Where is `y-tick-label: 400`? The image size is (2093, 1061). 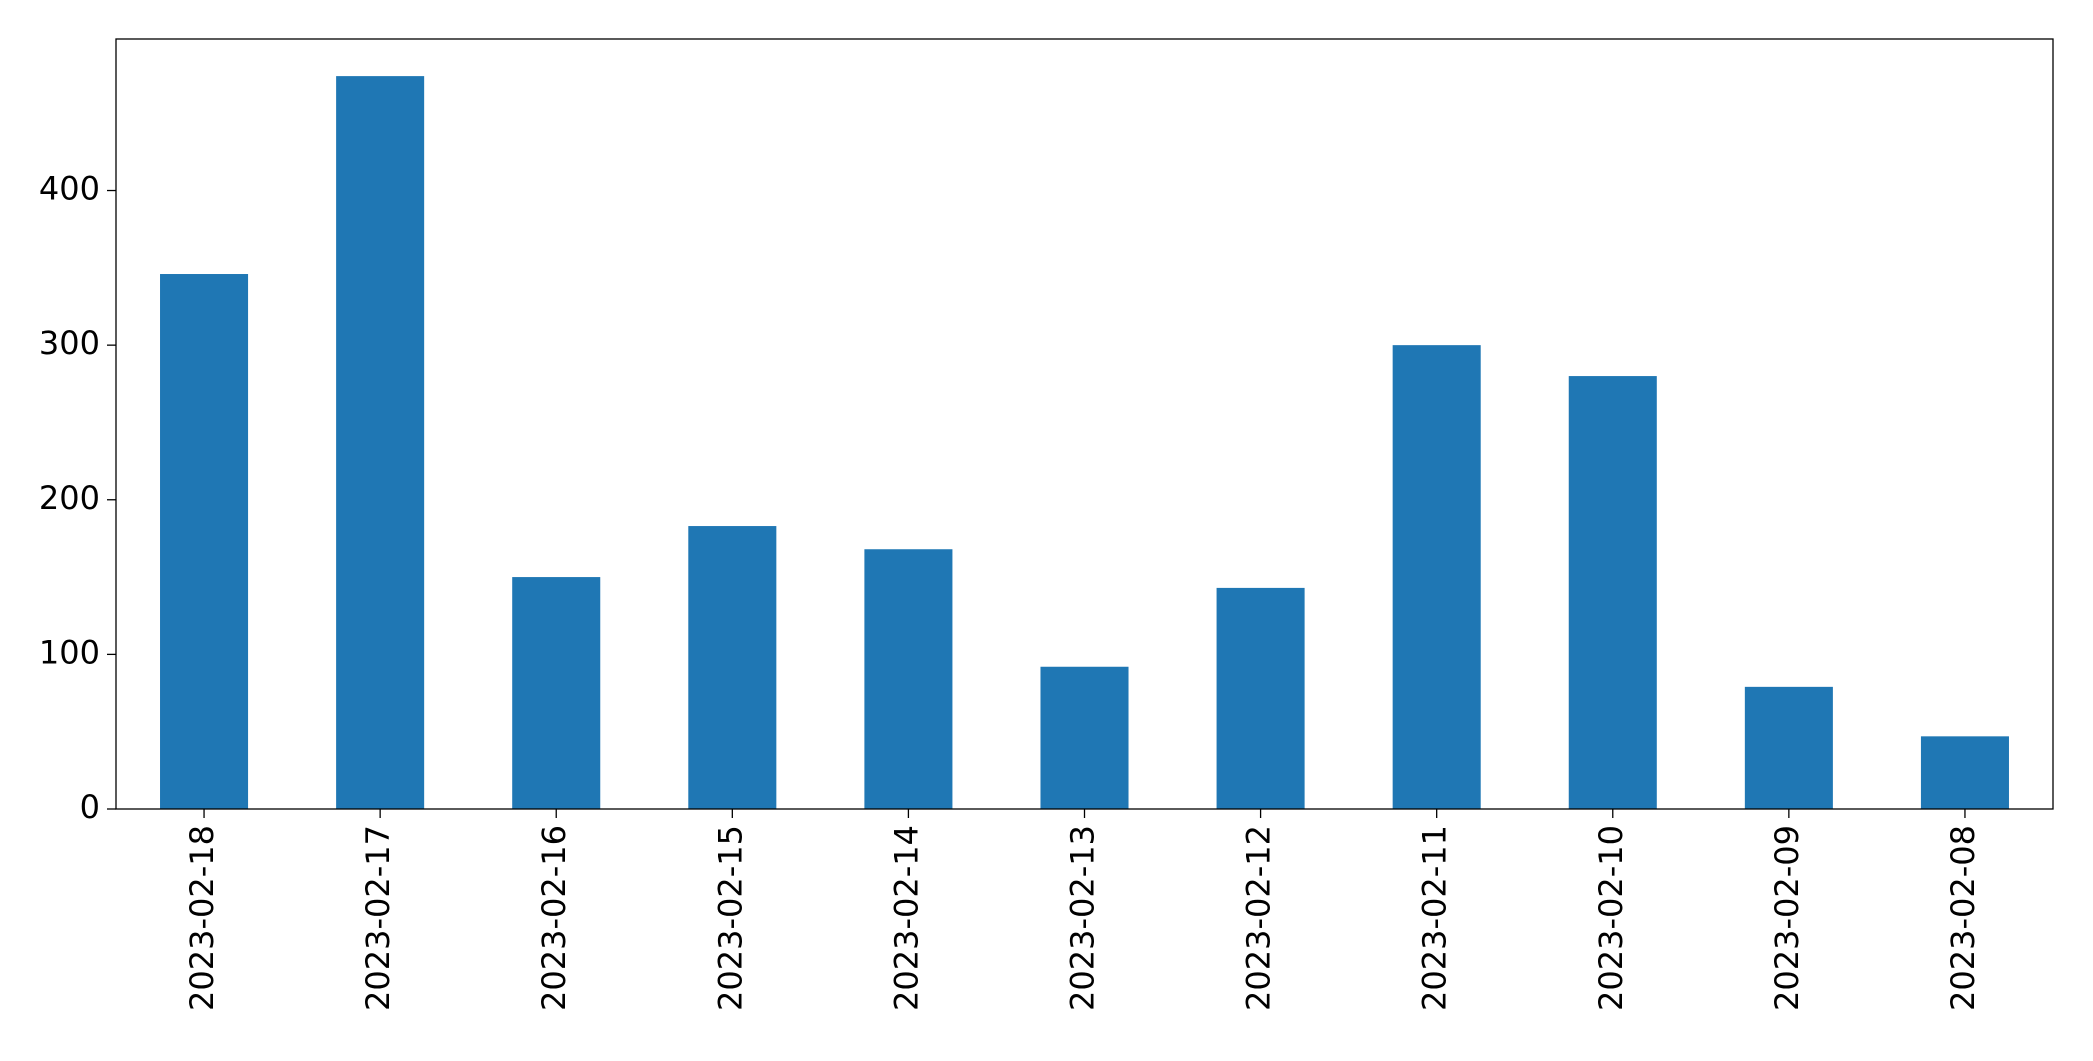
y-tick-label: 400 is located at coordinates (69, 189).